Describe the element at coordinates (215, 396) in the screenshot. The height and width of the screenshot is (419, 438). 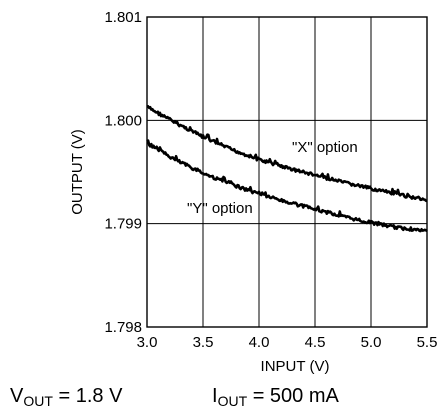
I see `iout-symbol: I` at that location.